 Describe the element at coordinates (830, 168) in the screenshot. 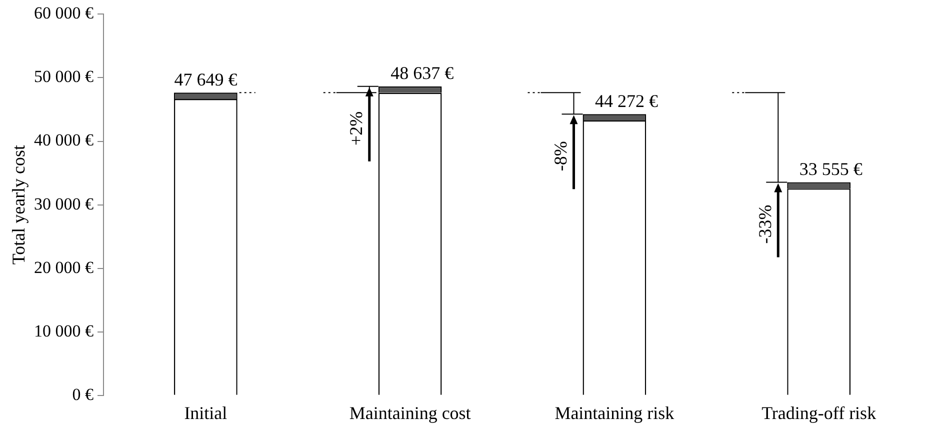

I see `total-label: 33 555 €` at that location.